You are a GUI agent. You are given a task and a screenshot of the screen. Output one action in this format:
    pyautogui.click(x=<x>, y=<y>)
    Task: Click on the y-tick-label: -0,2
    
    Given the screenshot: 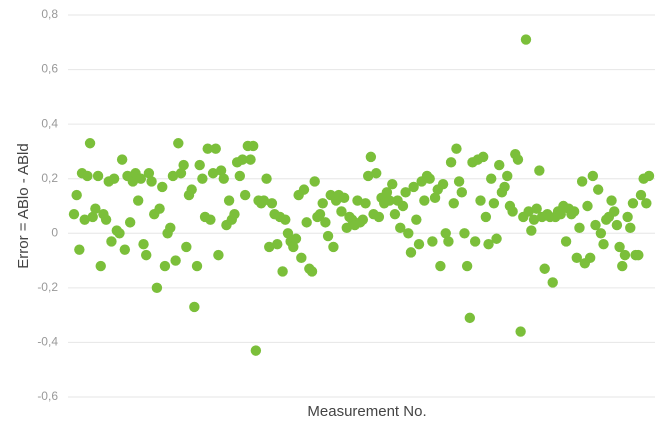 What is the action you would take?
    pyautogui.click(x=47, y=287)
    